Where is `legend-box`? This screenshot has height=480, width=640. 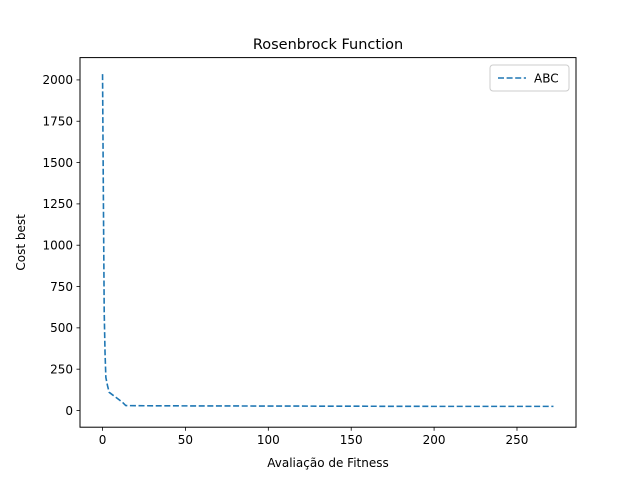 legend-box is located at coordinates (529, 78).